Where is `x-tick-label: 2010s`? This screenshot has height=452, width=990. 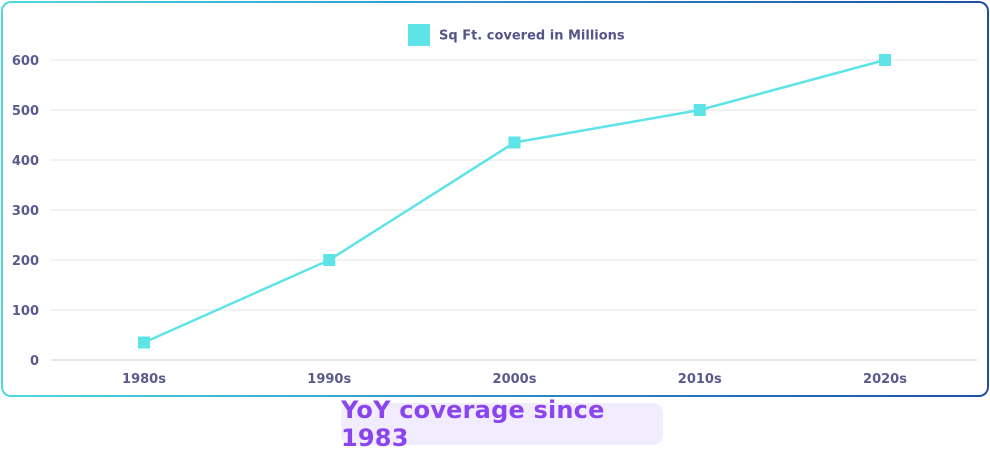
x-tick-label: 2010s is located at coordinates (700, 379).